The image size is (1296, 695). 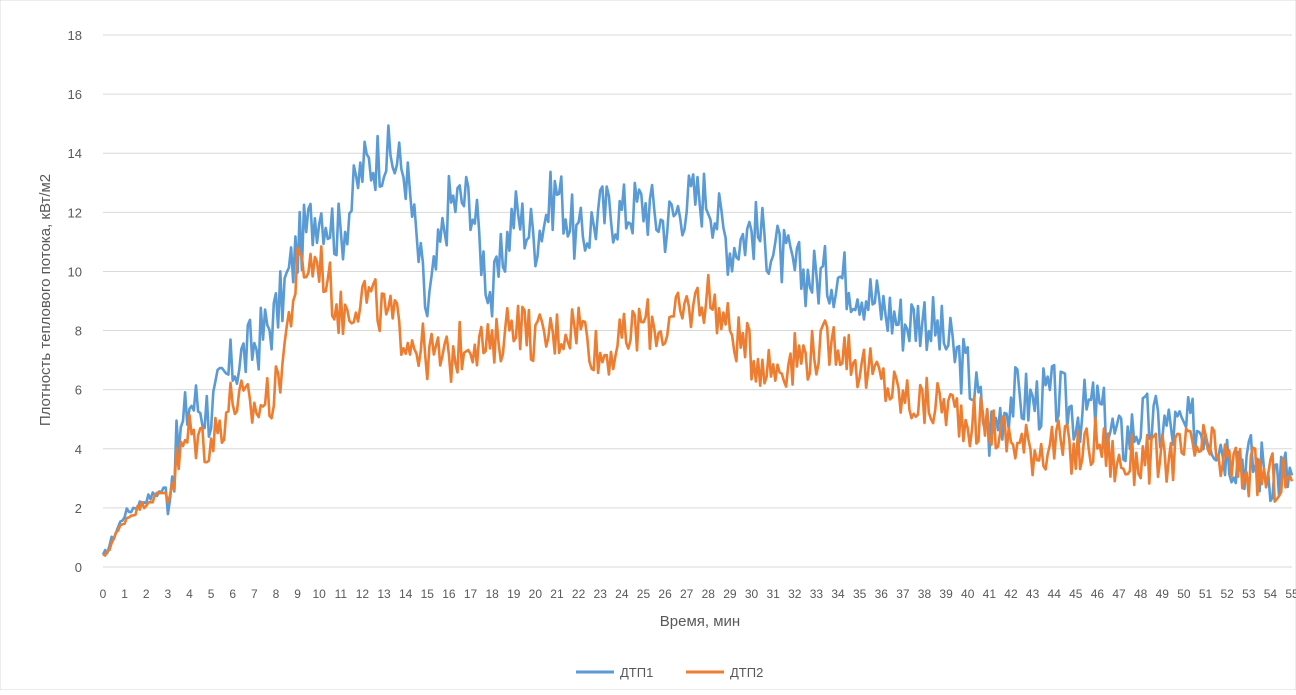 I want to click on x-tick-label: 55, so click(x=1290, y=594).